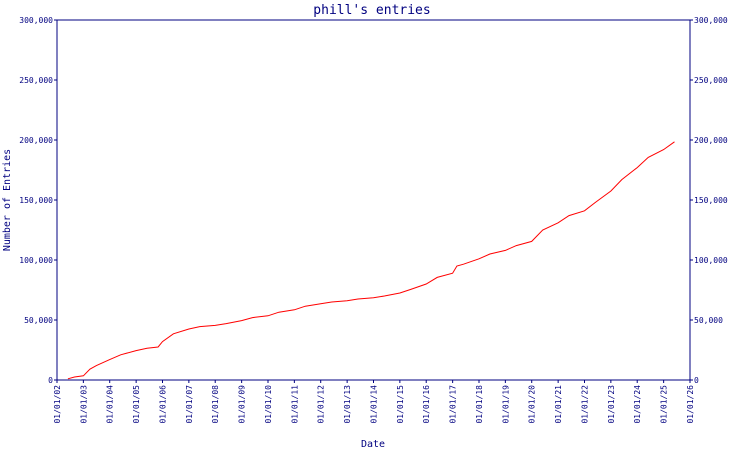  Describe the element at coordinates (711, 260) in the screenshot. I see `right-y-tick-label: 100,000` at that location.